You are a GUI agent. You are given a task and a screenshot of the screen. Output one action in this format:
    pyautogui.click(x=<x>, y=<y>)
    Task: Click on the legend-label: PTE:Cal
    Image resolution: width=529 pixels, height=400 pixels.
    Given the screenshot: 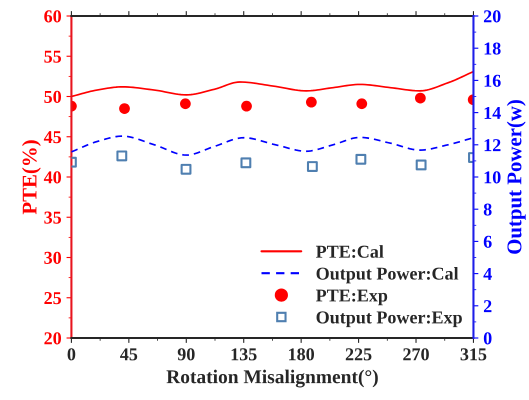 What is the action you would take?
    pyautogui.click(x=350, y=251)
    